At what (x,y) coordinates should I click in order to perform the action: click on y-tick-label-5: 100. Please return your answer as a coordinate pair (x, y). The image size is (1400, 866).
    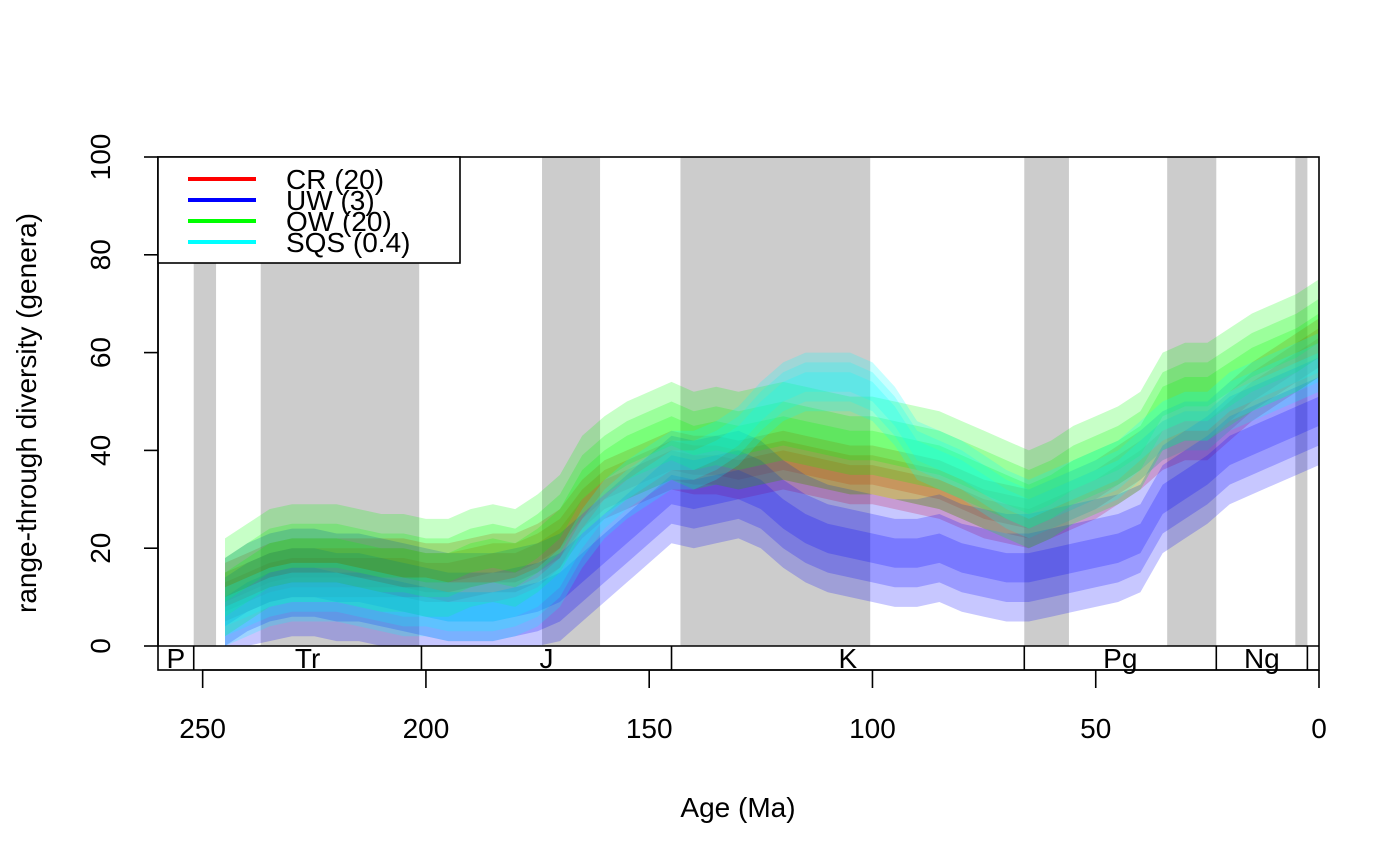
    Looking at the image, I should click on (100, 157).